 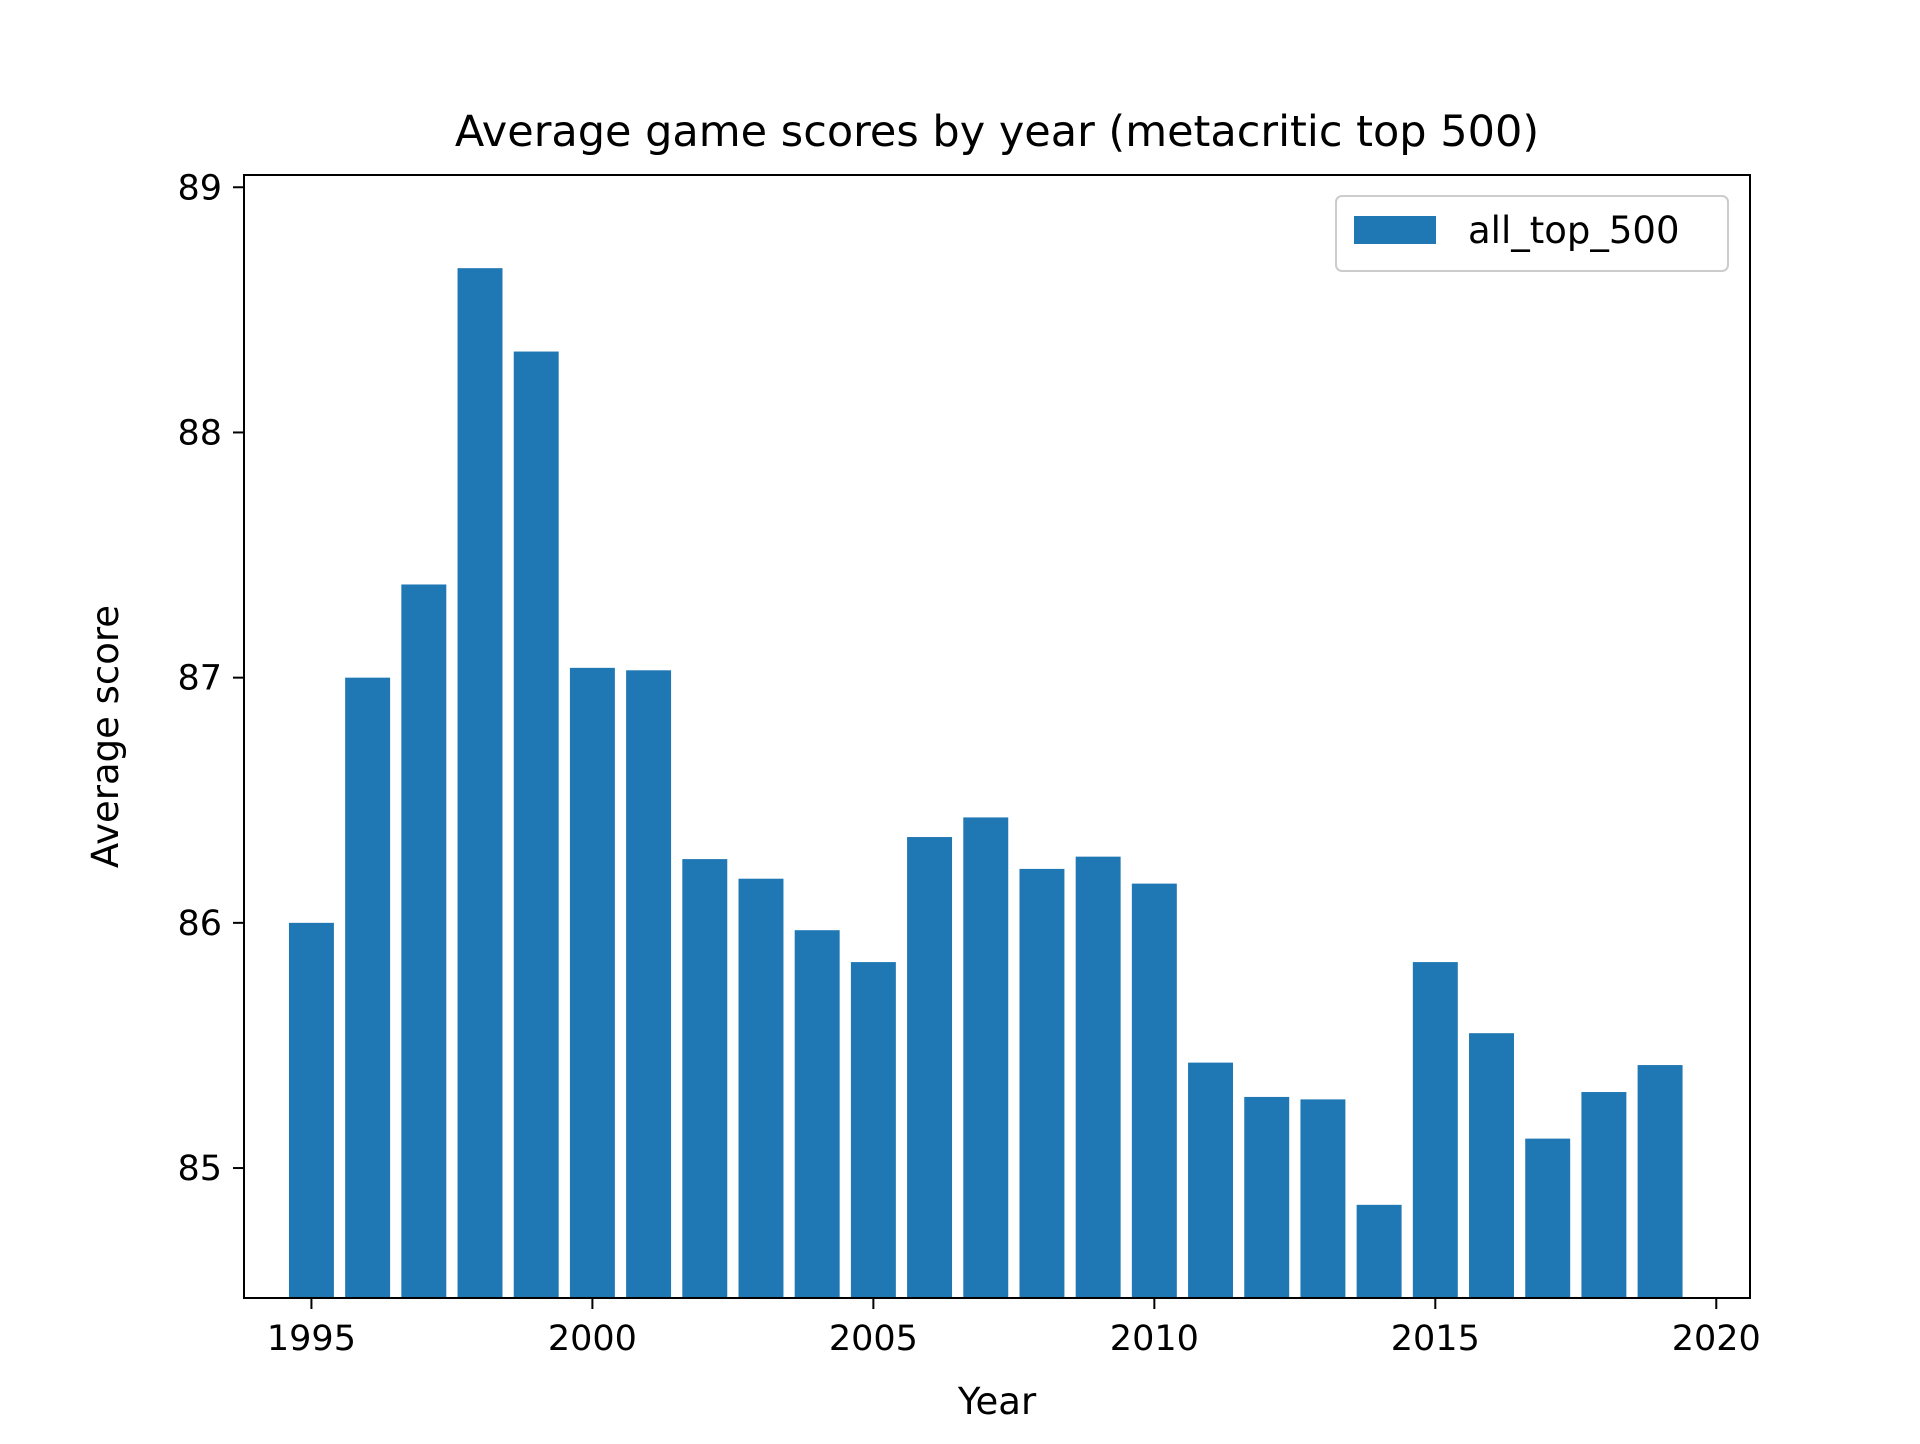 I want to click on y-tick-label: 88, so click(x=199, y=433).